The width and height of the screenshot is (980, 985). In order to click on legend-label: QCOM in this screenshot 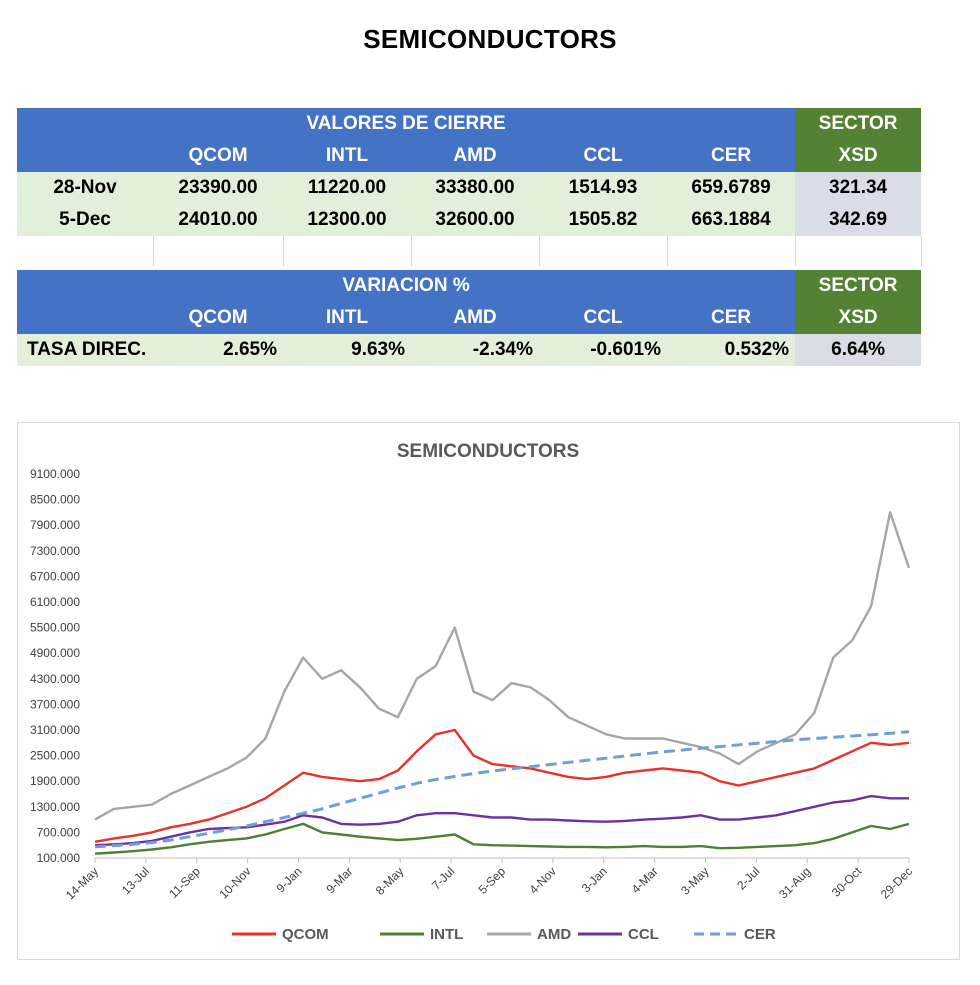, I will do `click(305, 934)`.